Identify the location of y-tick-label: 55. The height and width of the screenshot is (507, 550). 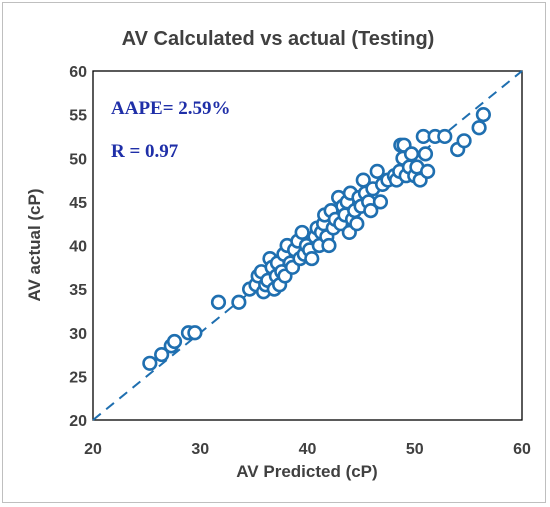
(78, 116).